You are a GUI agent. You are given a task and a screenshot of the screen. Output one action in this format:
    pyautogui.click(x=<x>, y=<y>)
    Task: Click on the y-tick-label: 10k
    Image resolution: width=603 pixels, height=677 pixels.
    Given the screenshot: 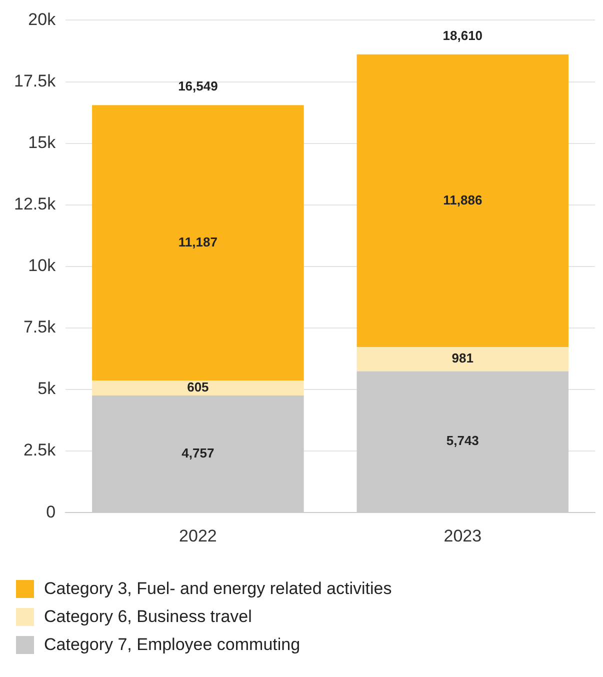 What is the action you would take?
    pyautogui.click(x=42, y=266)
    